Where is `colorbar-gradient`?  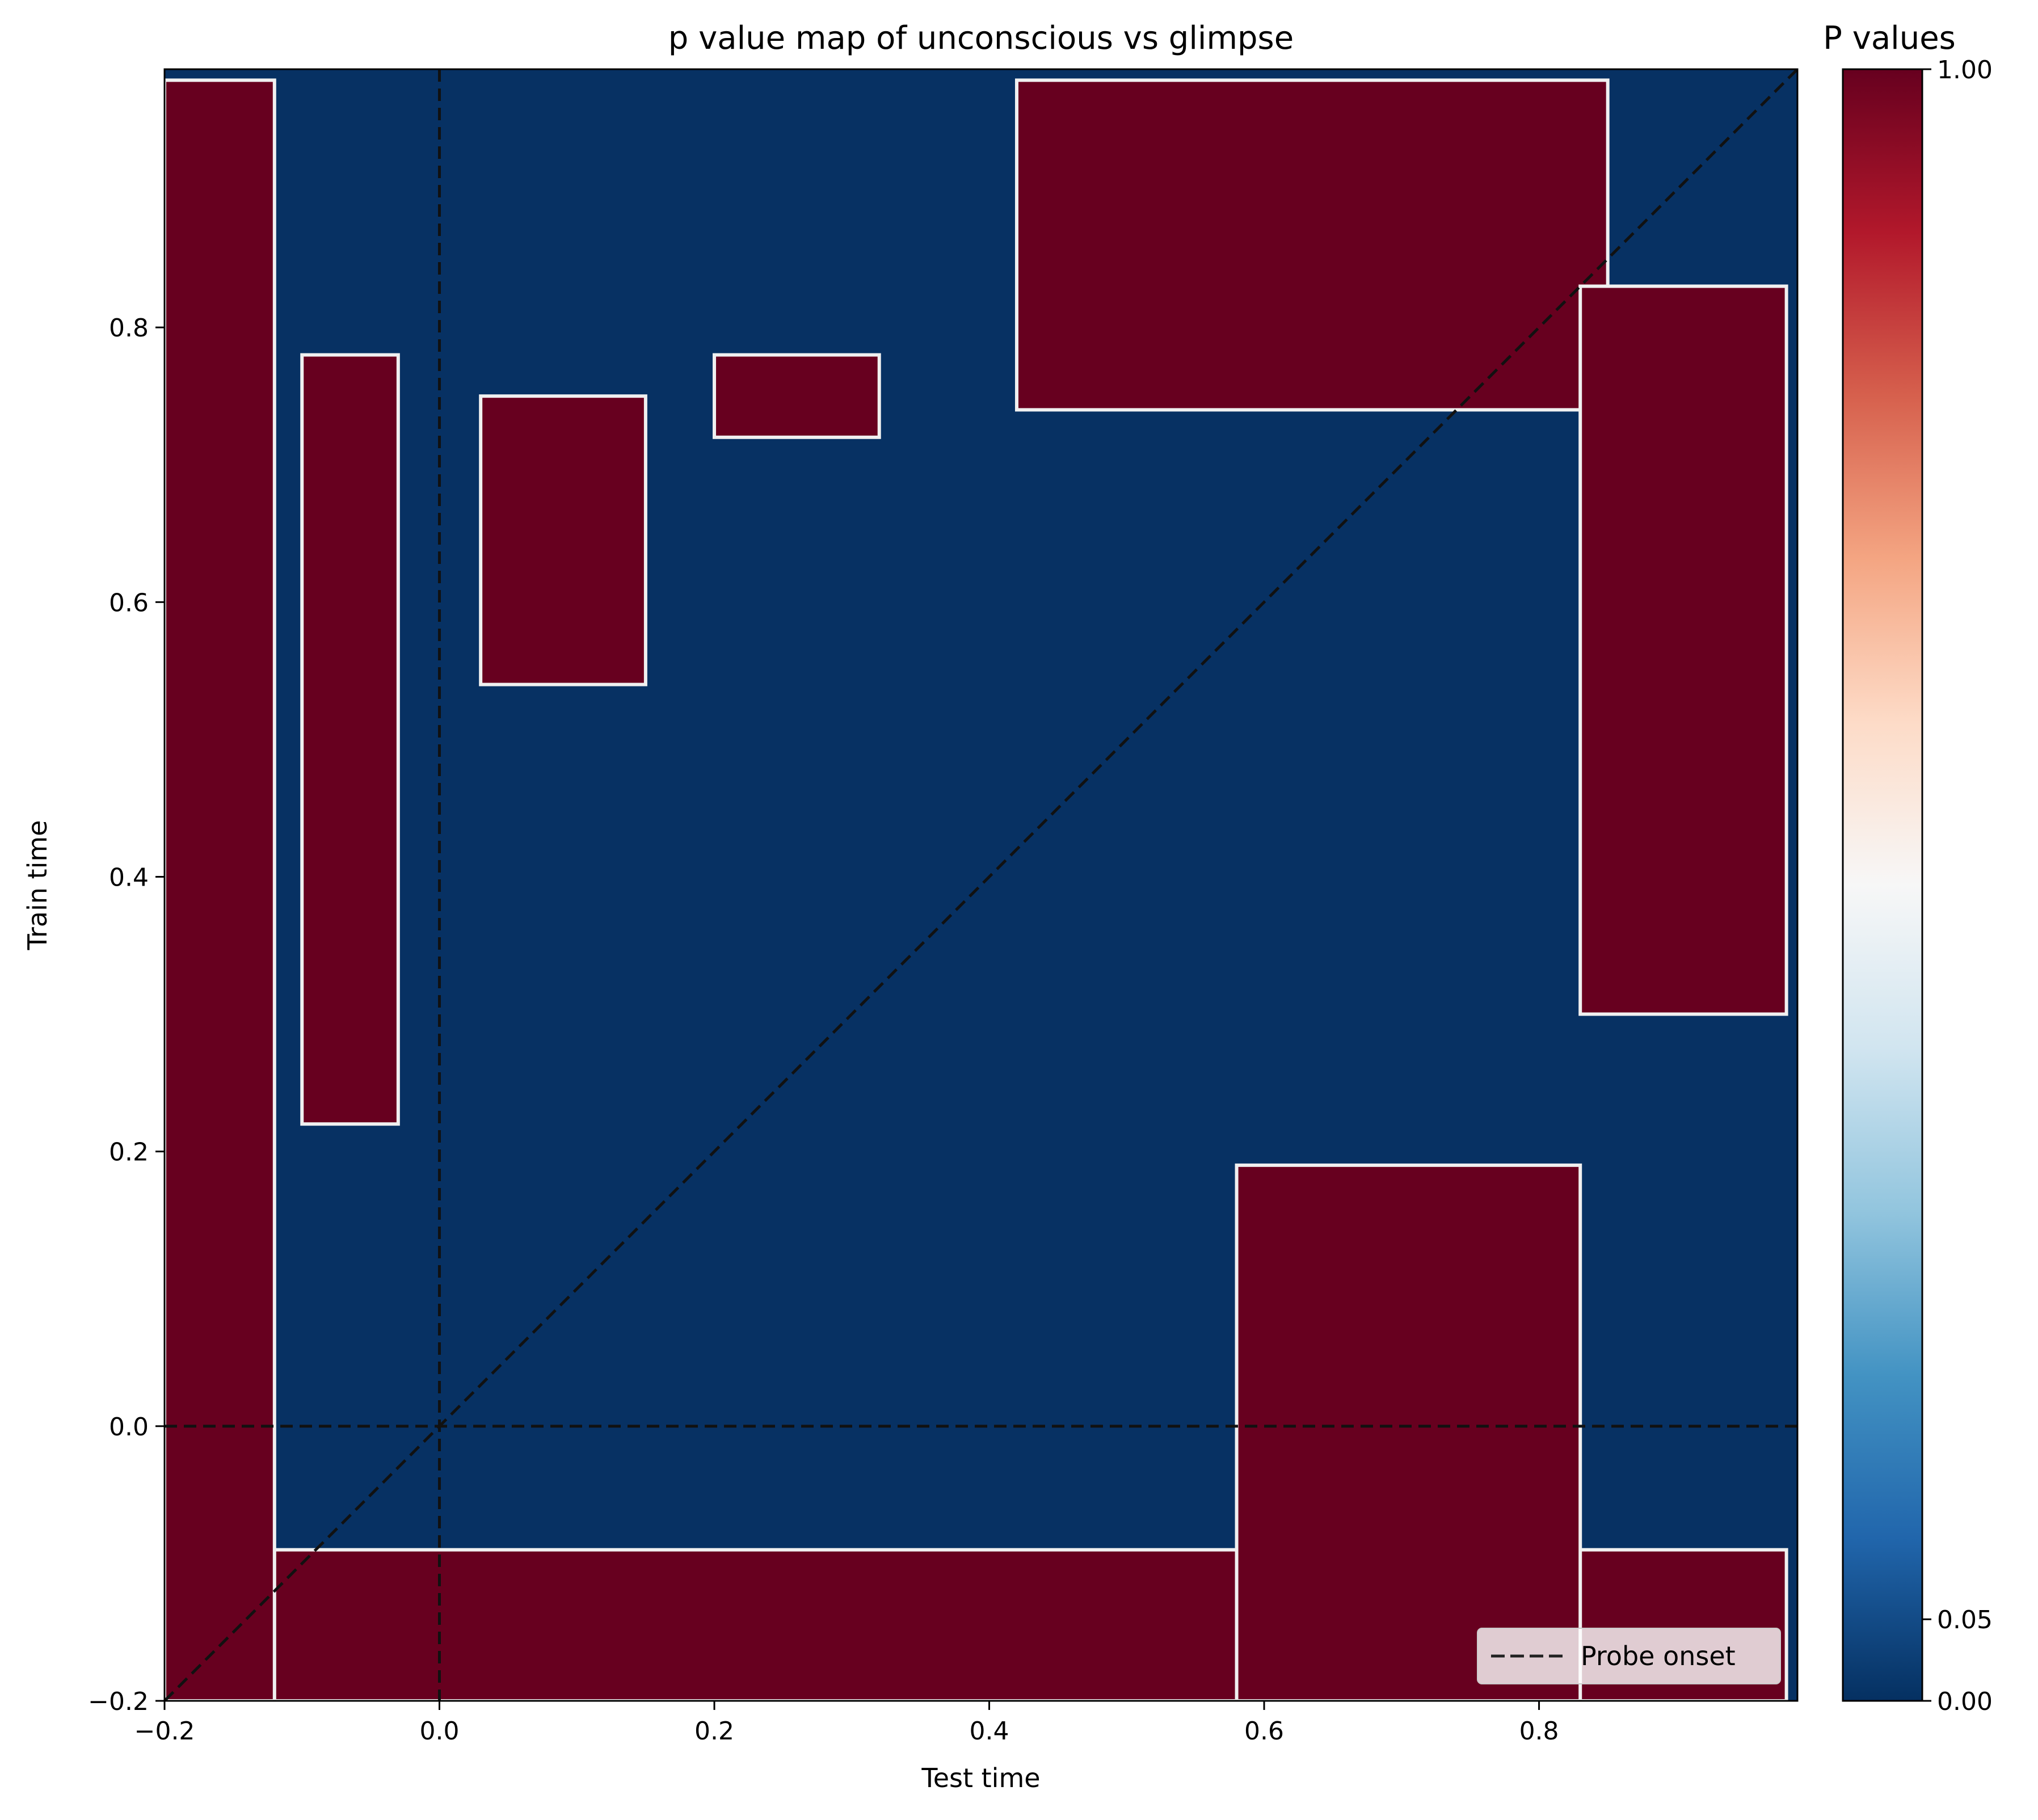 colorbar-gradient is located at coordinates (1882, 885).